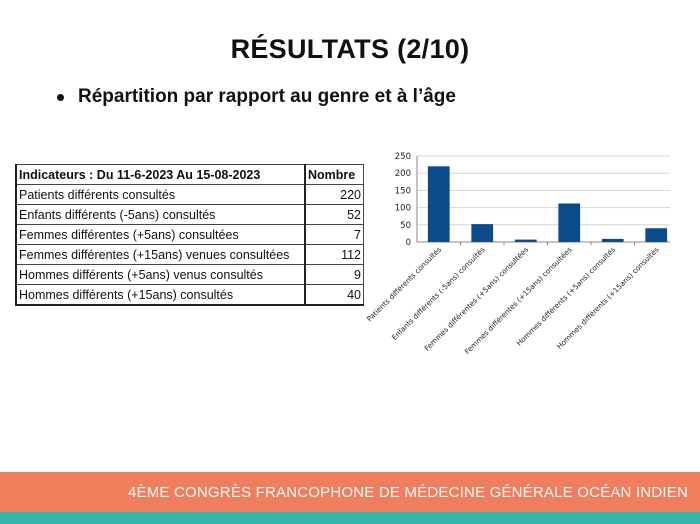 This screenshot has width=700, height=524. I want to click on x-tick-label: Enfants différents (-5ans) consultés, so click(438, 293).